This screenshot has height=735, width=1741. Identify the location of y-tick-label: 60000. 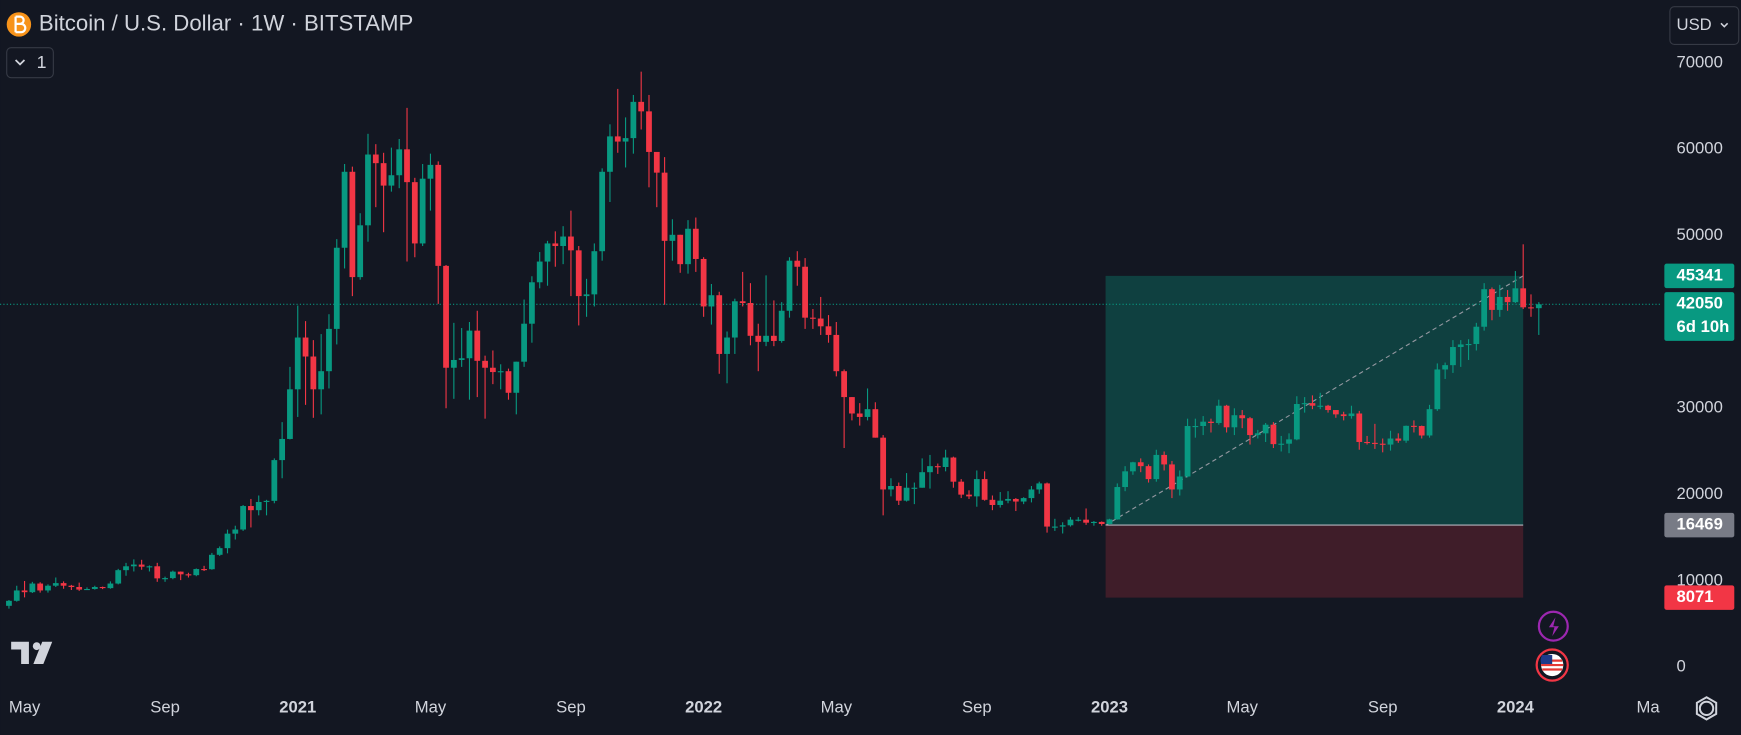
(1700, 148).